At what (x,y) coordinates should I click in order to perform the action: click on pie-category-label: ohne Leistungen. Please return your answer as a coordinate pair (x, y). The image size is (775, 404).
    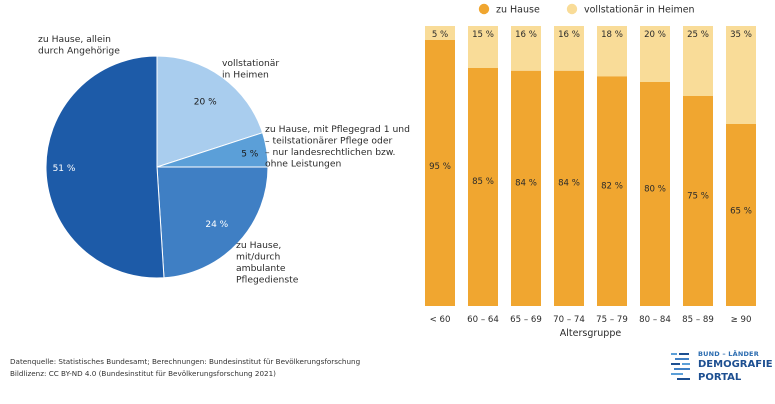
    Looking at the image, I should click on (303, 164).